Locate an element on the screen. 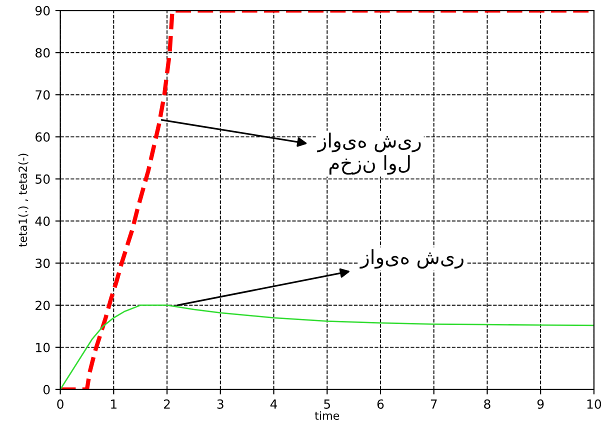  y-tick-label: 50 is located at coordinates (43, 179).